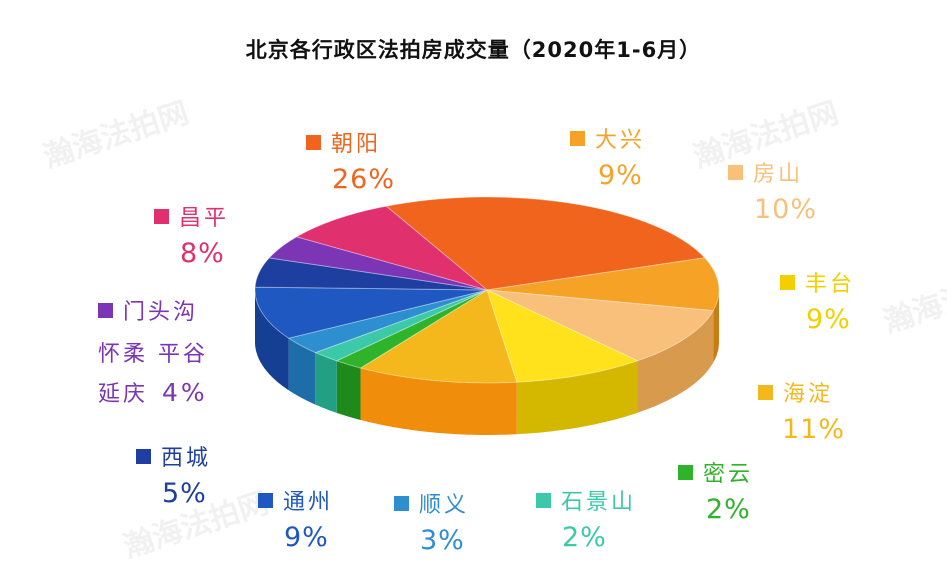 Image resolution: width=947 pixels, height=568 pixels. Describe the element at coordinates (173, 474) in the screenshot. I see `label-xicheng: 西城 5%` at that location.